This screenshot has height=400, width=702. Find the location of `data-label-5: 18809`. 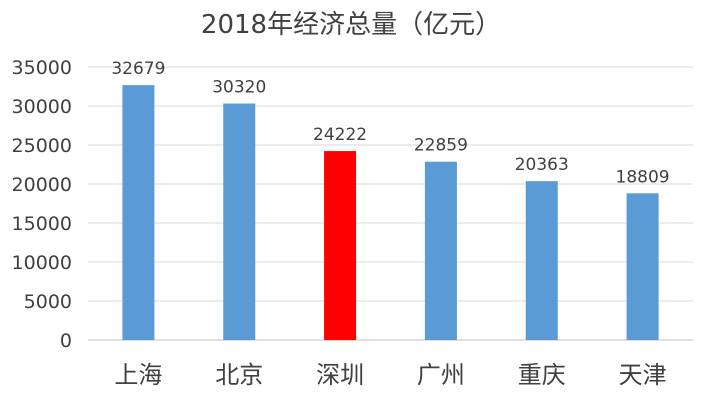

data-label-5: 18809 is located at coordinates (643, 177).